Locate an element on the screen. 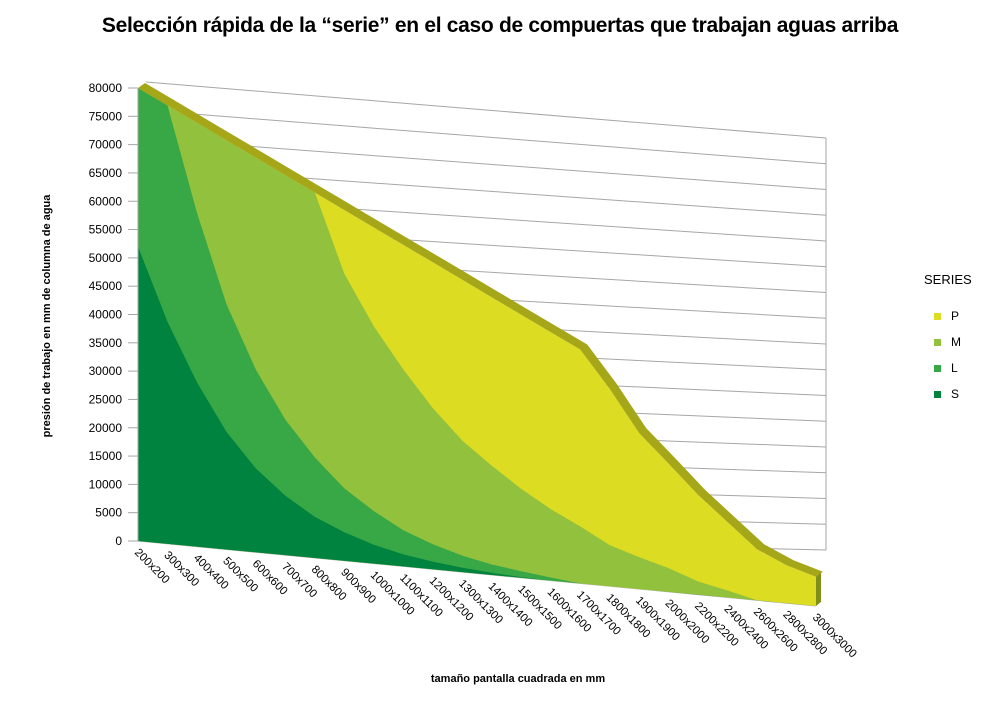 This screenshot has width=1000, height=708. legend-label: P is located at coordinates (955, 316).